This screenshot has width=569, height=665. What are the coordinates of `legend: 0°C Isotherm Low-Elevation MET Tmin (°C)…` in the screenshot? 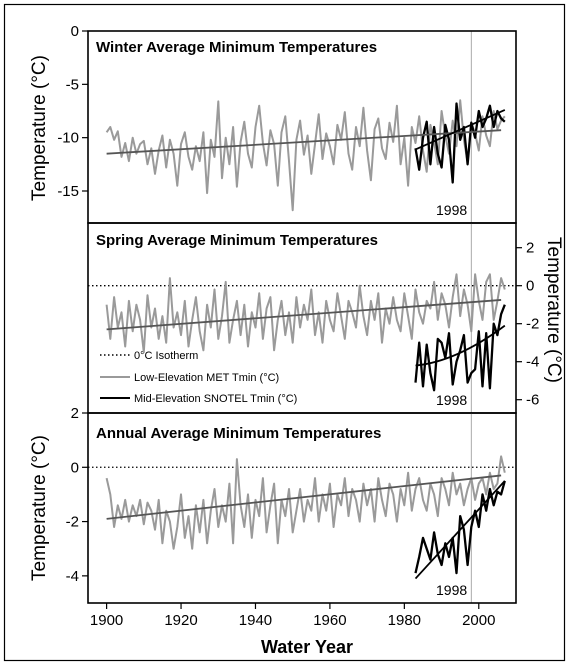 It's located at (198, 377).